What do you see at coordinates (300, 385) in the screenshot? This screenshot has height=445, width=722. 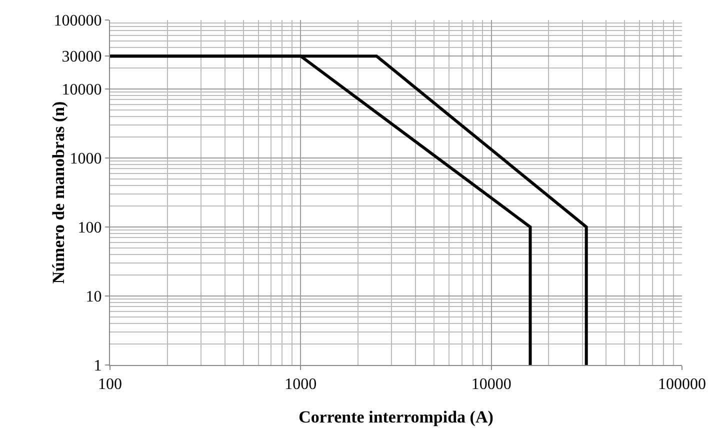 I see `x-tick-label: 1000` at bounding box center [300, 385].